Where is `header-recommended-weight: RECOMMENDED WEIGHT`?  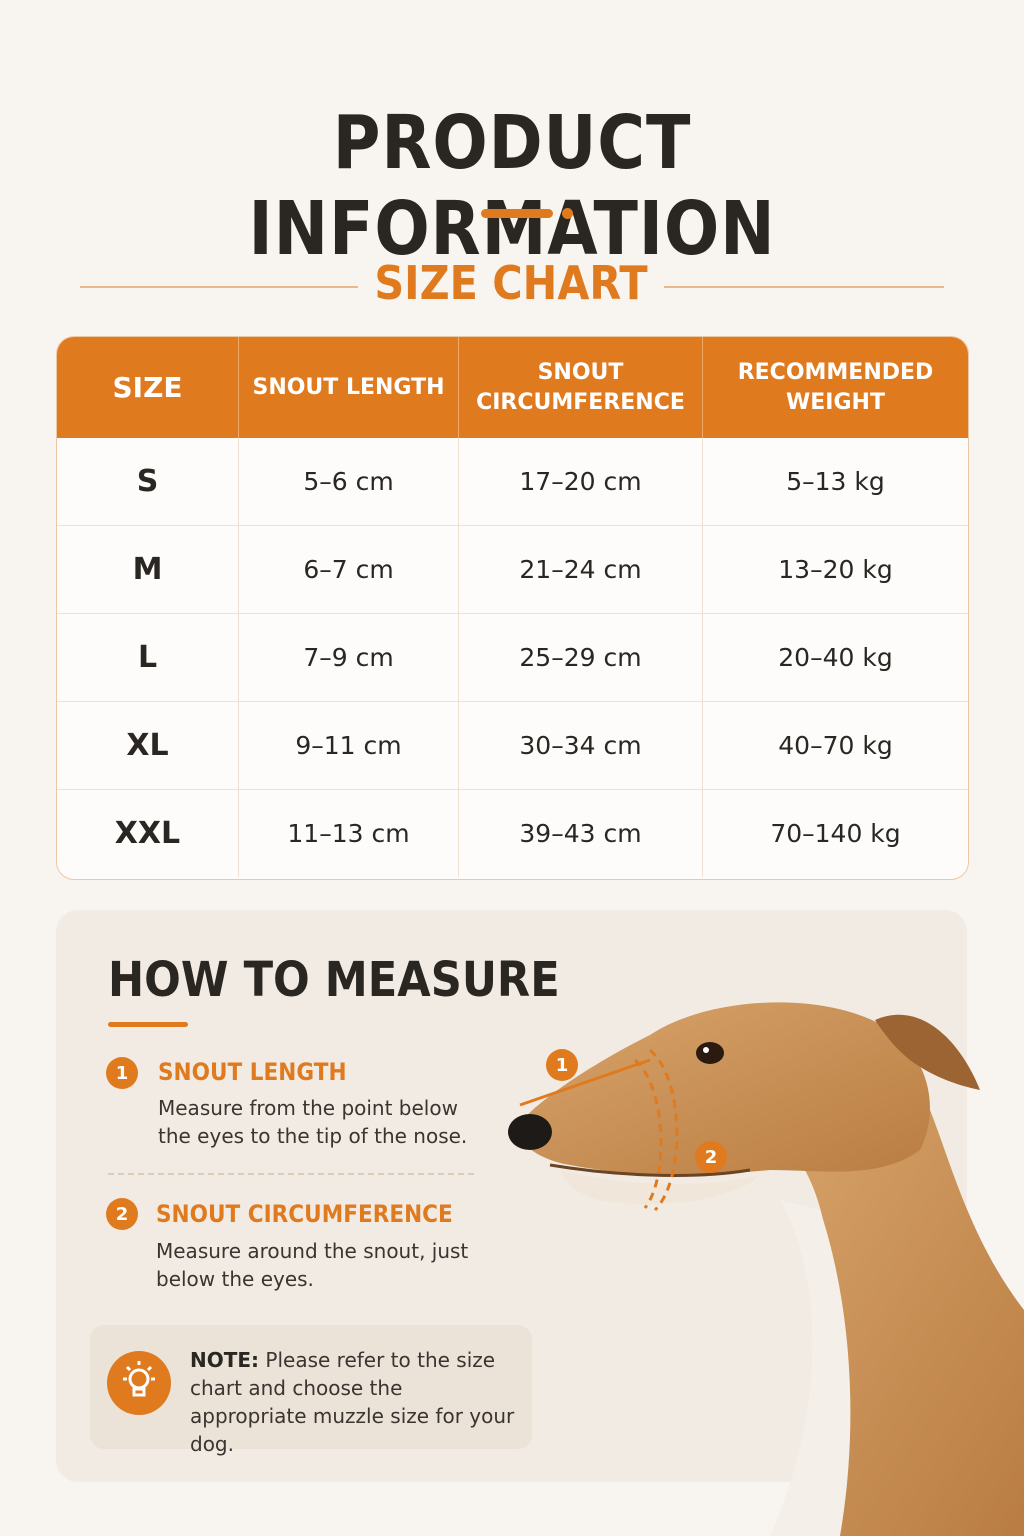
header-recommended-weight: RECOMMENDED WEIGHT is located at coordinates (835, 387).